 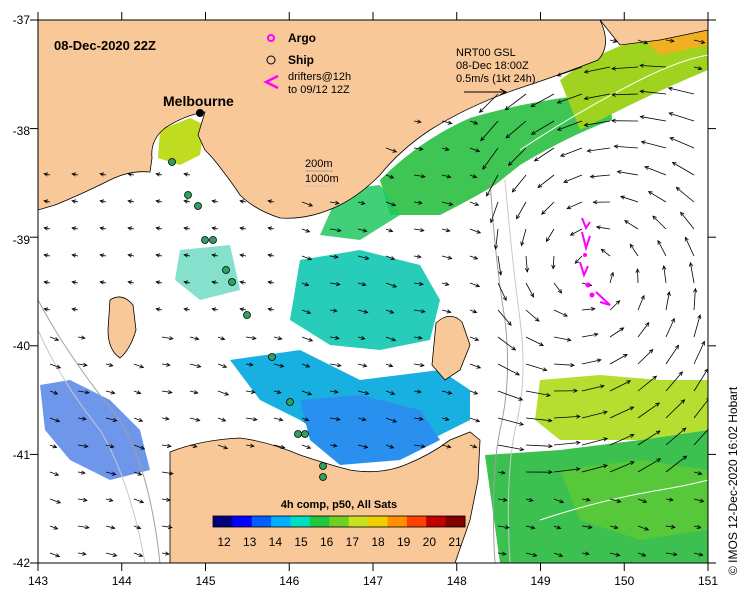 What do you see at coordinates (358, 521) in the screenshot?
I see `colorbar-cell` at bounding box center [358, 521].